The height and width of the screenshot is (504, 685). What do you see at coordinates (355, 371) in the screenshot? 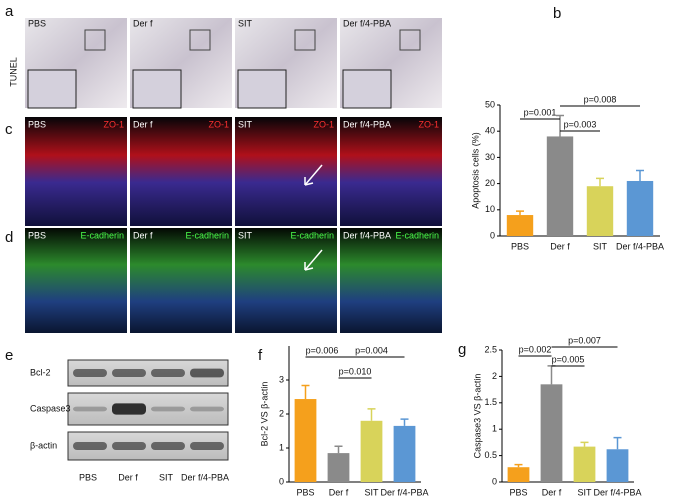
I see `p-value: p=0.010` at bounding box center [355, 371].